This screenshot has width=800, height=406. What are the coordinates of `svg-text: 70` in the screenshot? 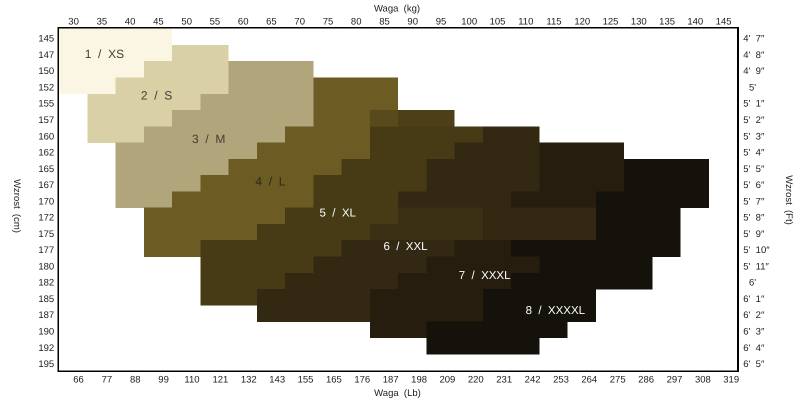 It's located at (299, 22).